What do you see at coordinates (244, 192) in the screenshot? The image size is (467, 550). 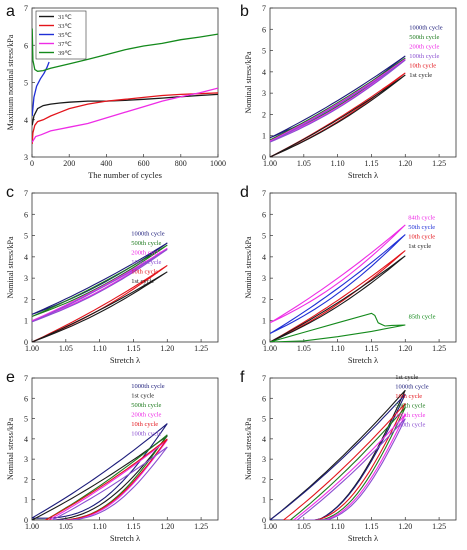 I see `panel-letter: d` at bounding box center [244, 192].